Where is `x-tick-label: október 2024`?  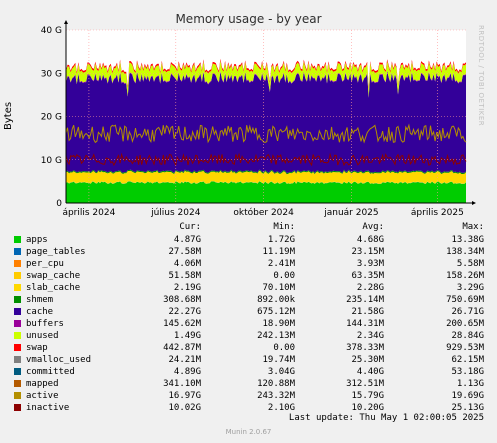 x-tick-label: október 2024 is located at coordinates (263, 212).